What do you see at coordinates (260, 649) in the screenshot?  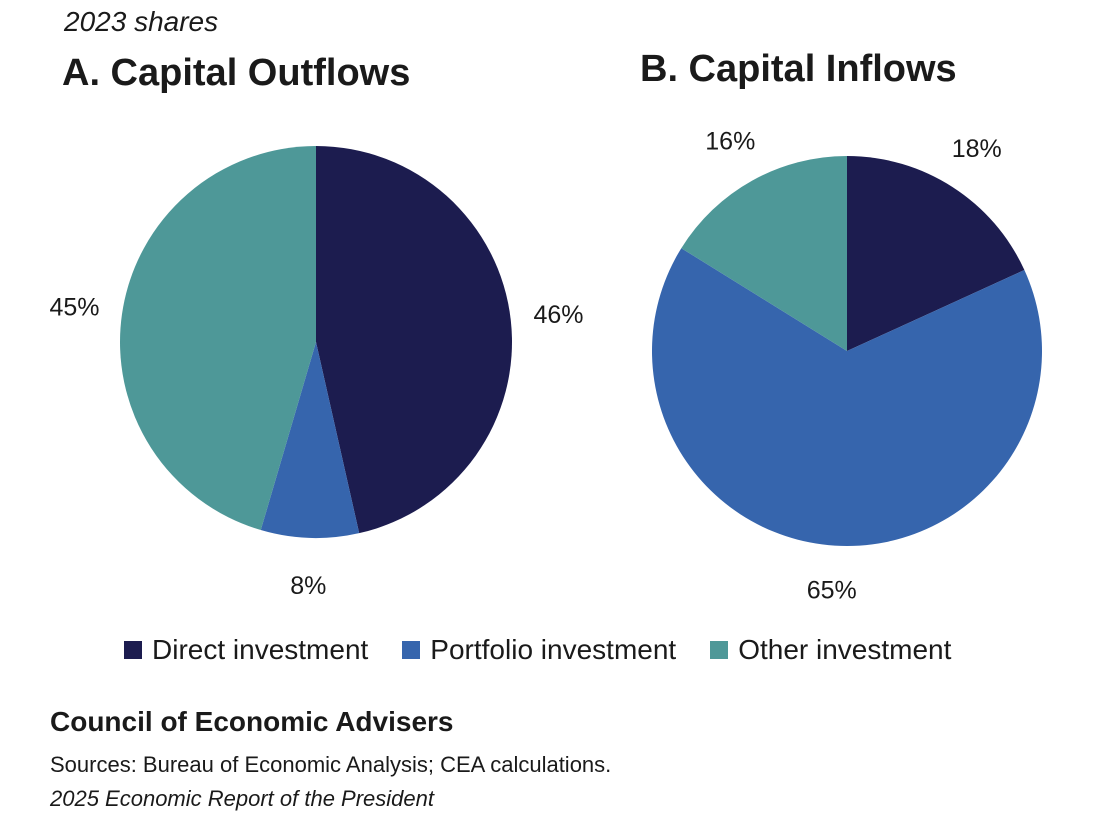 I see `legend-label-direct: Direct investment` at bounding box center [260, 649].